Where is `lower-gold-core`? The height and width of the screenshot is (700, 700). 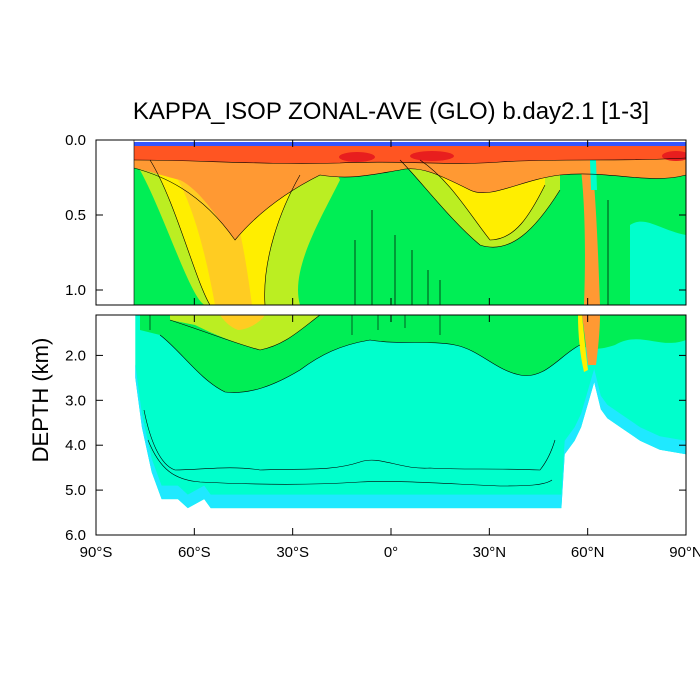 lower-gold-core is located at coordinates (242, 322).